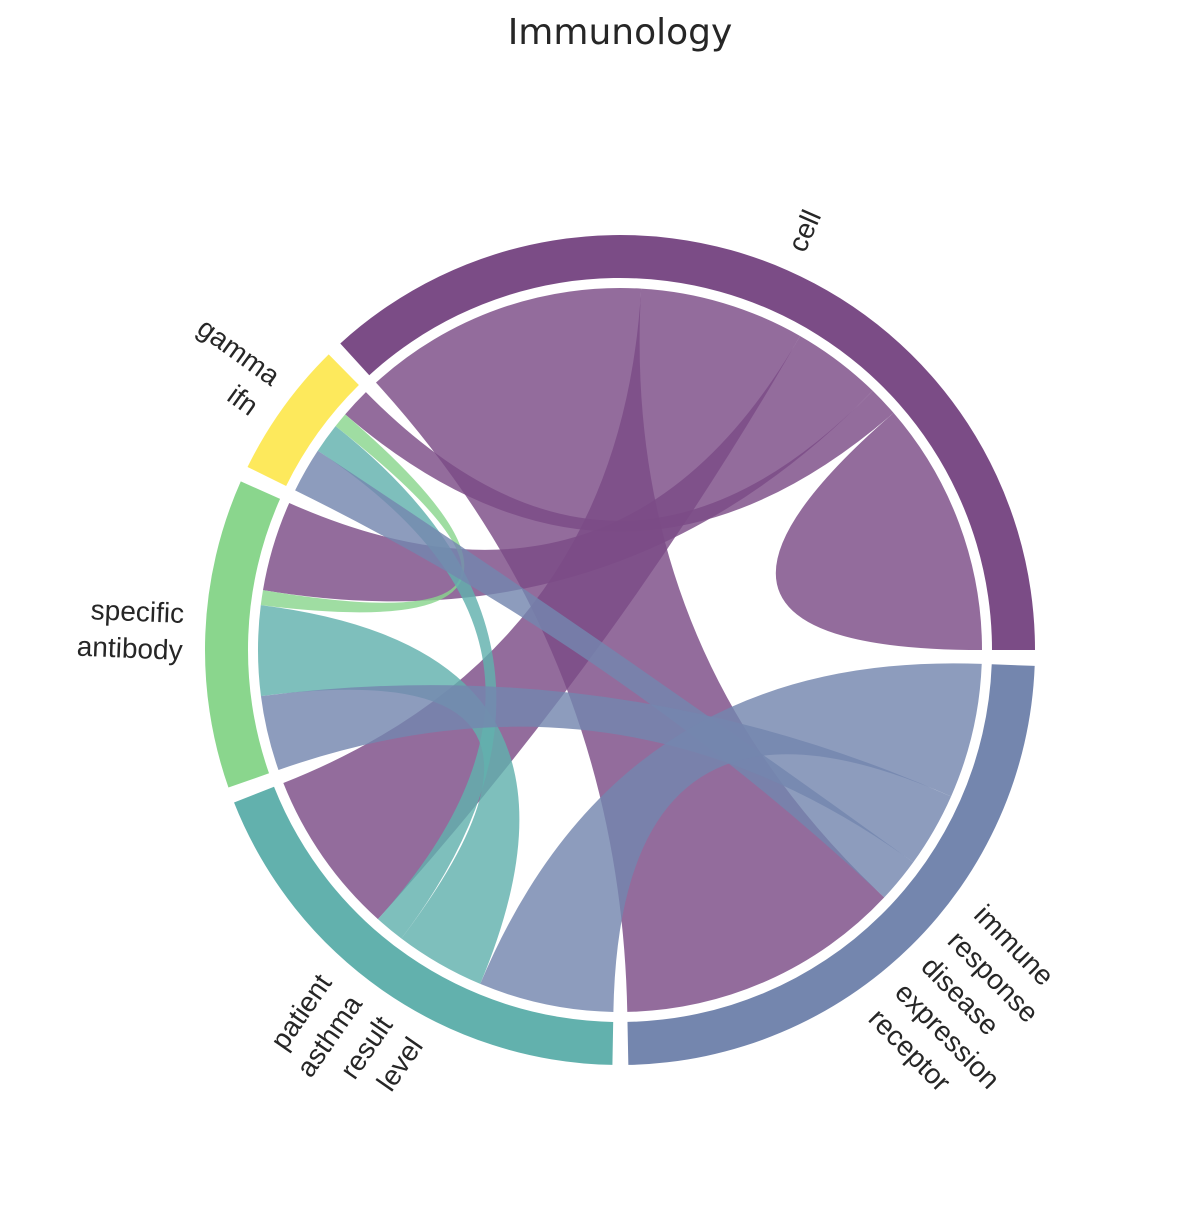 This screenshot has width=1182, height=1216. I want to click on group-arc-g3, so click(424, 925).